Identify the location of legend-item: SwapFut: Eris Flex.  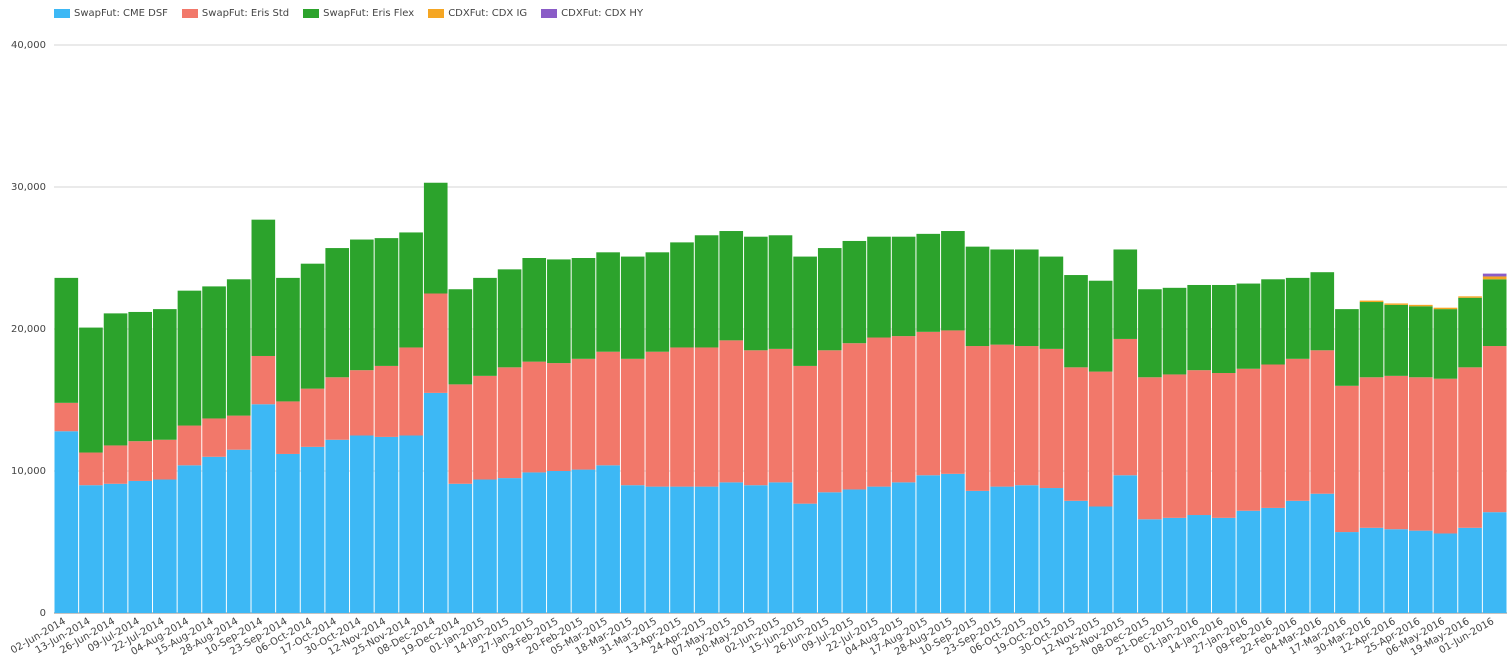
(358, 13).